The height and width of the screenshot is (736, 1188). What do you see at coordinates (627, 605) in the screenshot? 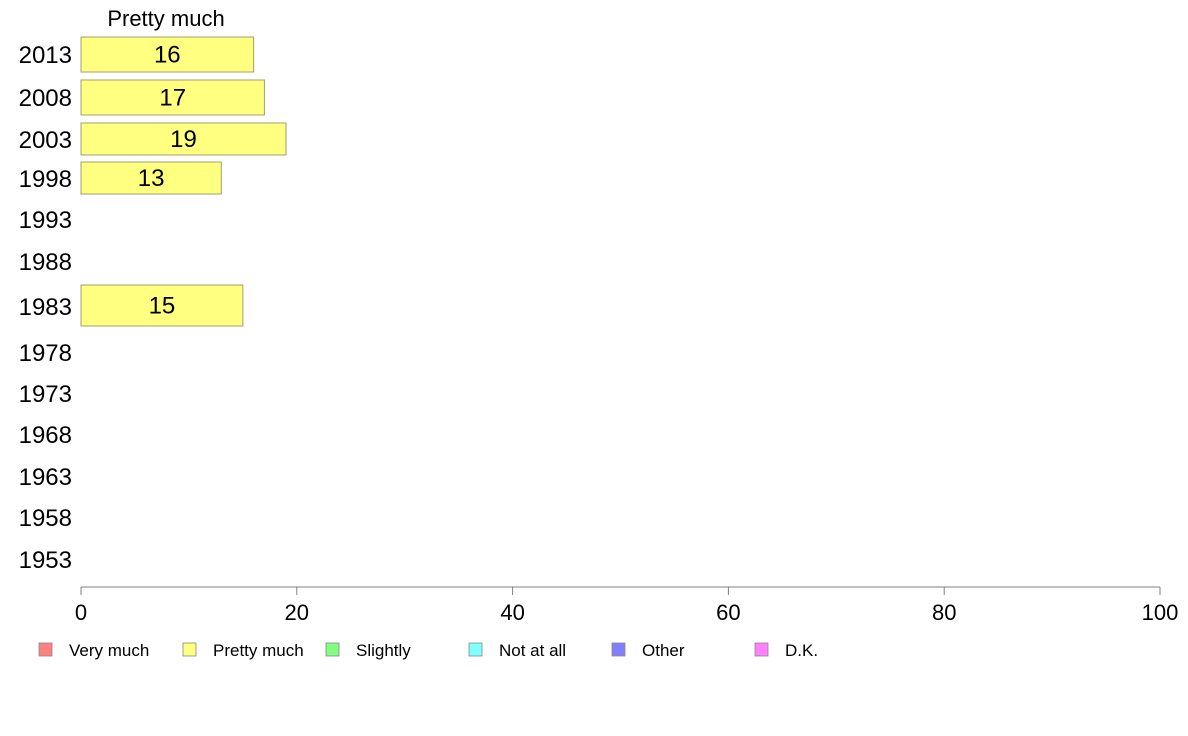
I see `x-axis: 0 20 40 60 80 100` at bounding box center [627, 605].